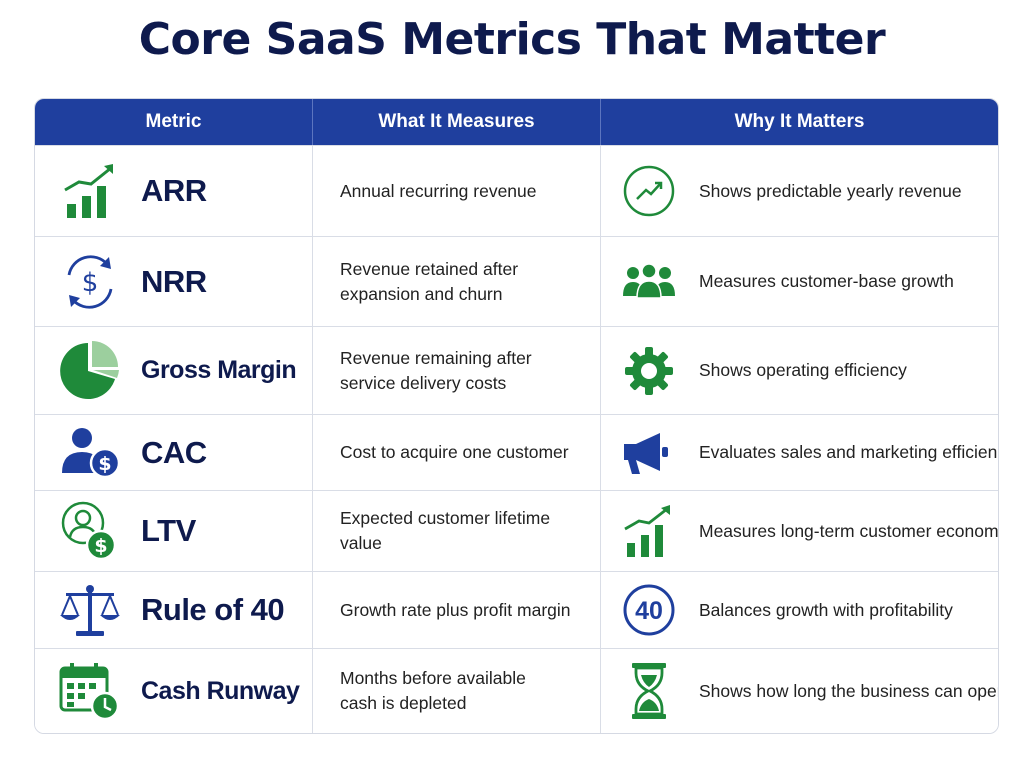 The image size is (1024, 768). What do you see at coordinates (90, 610) in the screenshot?
I see `scale-icon` at bounding box center [90, 610].